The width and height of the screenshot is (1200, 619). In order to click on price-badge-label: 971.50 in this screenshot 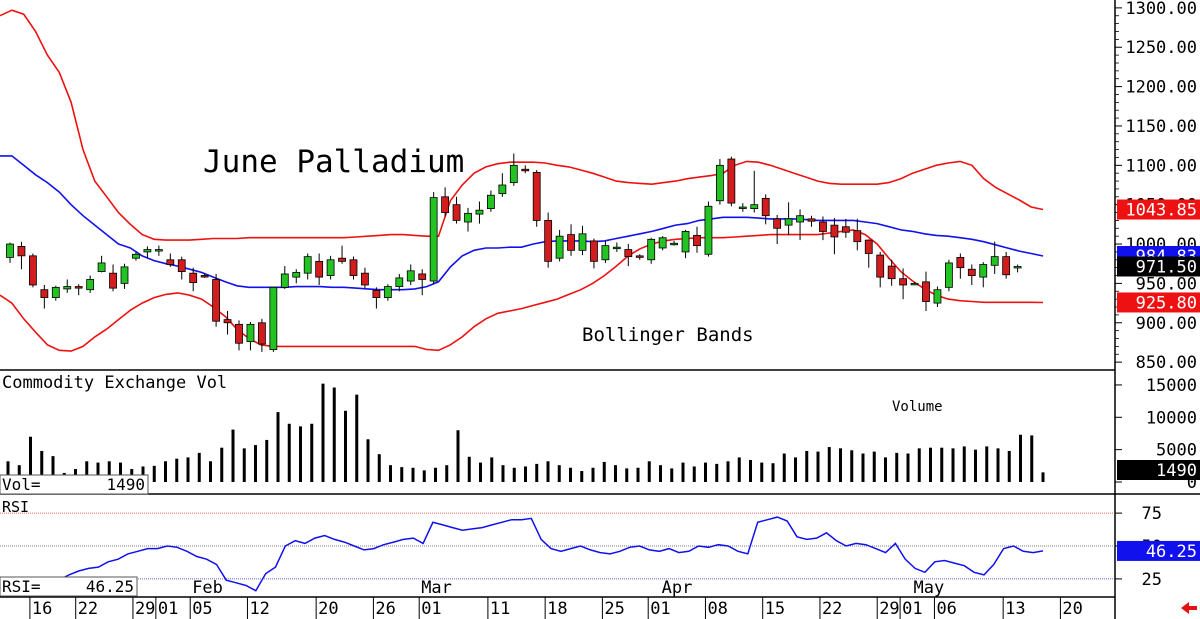, I will do `click(1166, 267)`.